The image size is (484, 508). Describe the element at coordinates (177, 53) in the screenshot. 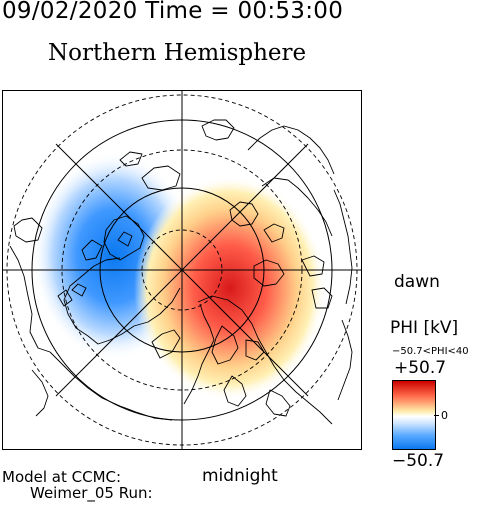

I see `map-title: Northern Hemisphere` at that location.